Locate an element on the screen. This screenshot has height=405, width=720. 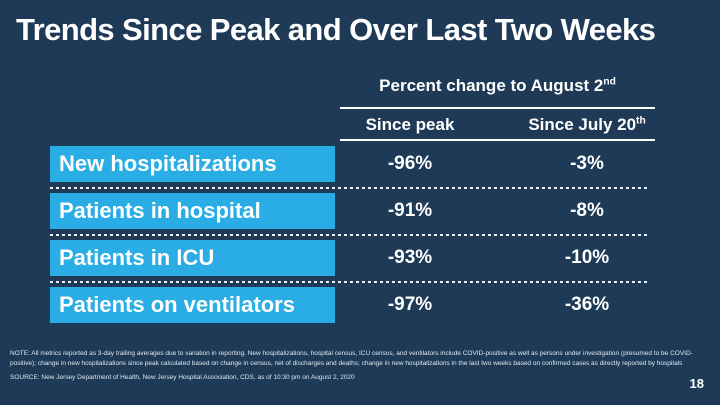
column-header-since-peak-label: Since peak is located at coordinates (410, 124).